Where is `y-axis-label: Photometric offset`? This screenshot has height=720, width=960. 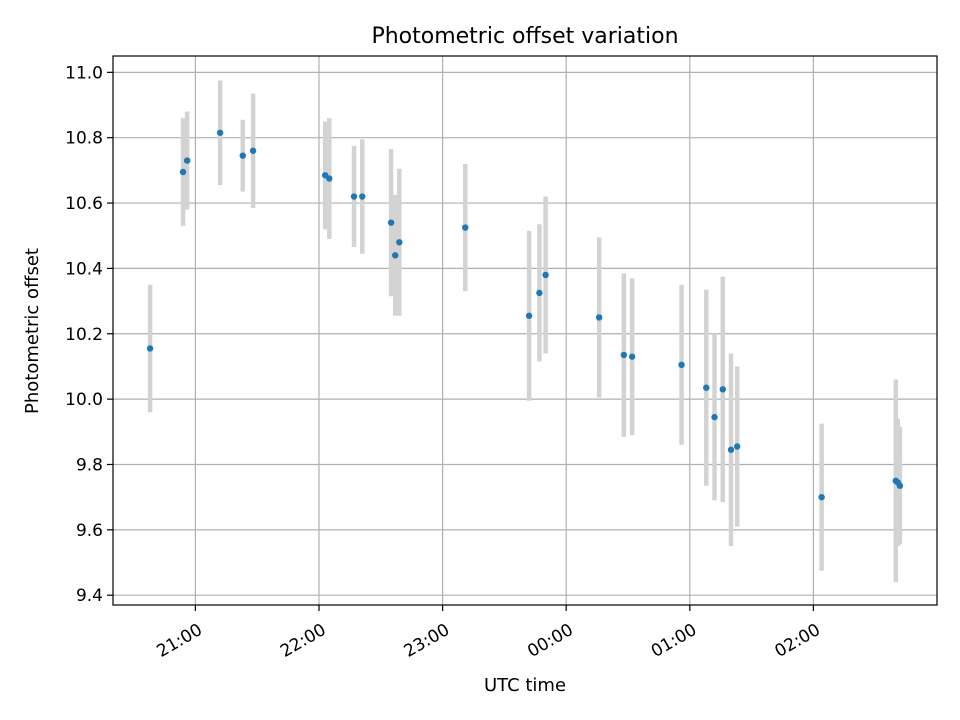
y-axis-label: Photometric offset is located at coordinates (32, 331).